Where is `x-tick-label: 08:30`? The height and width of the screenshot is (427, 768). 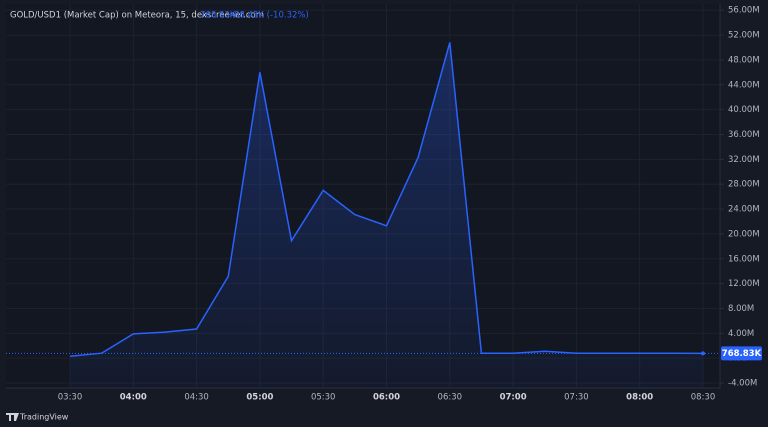
x-tick-label: 08:30 is located at coordinates (703, 398).